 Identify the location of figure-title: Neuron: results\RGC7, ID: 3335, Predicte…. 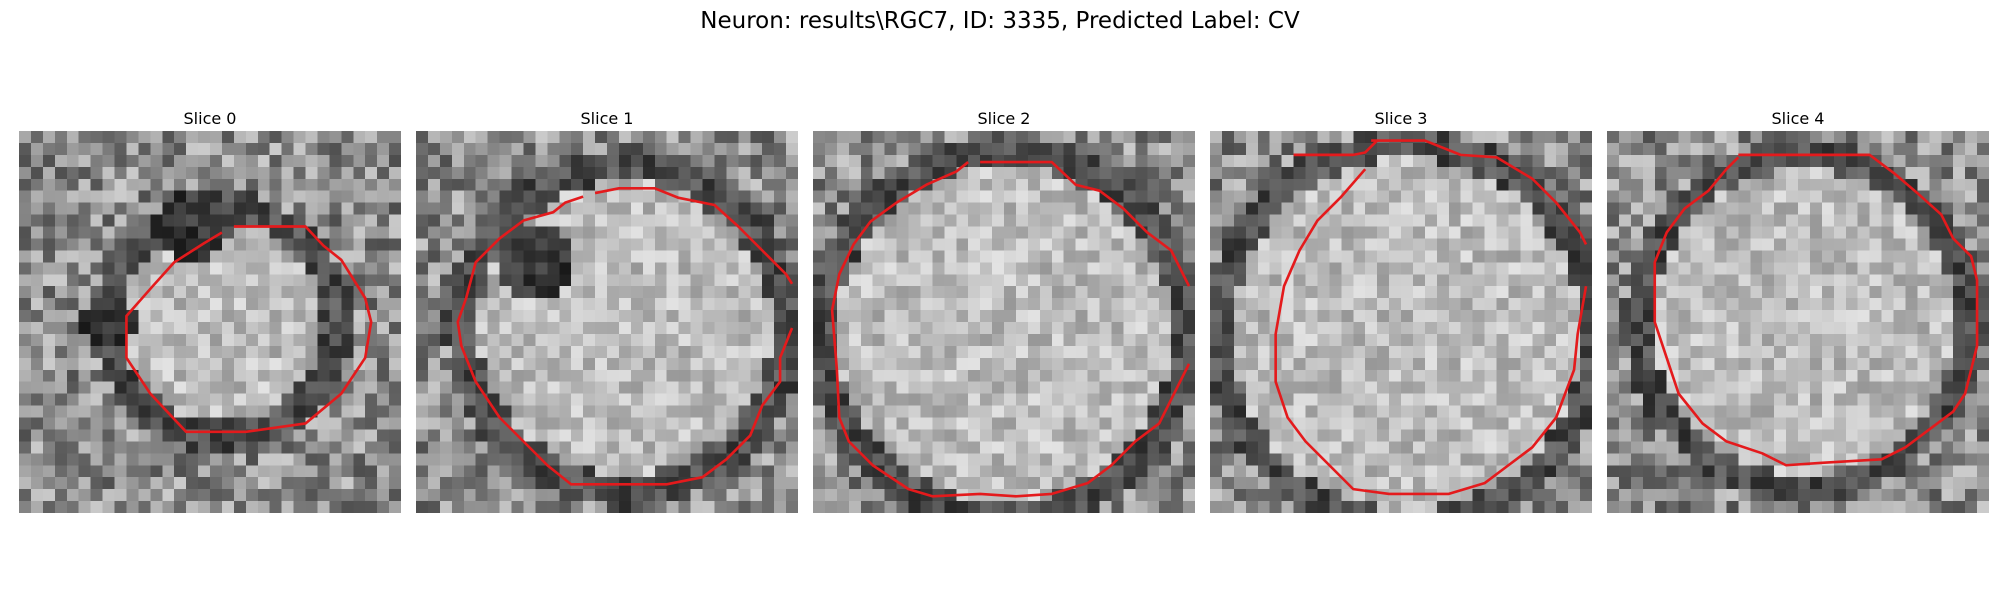
(1000, 21).